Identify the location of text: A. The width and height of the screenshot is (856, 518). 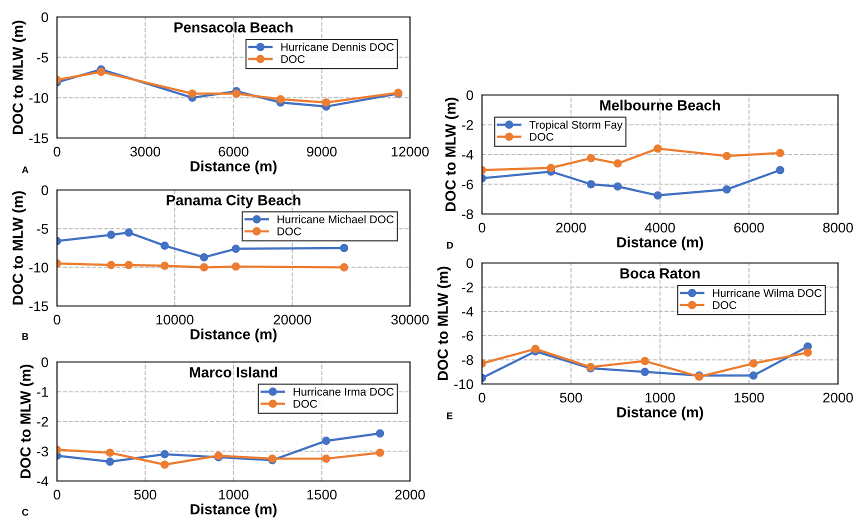
(25, 170).